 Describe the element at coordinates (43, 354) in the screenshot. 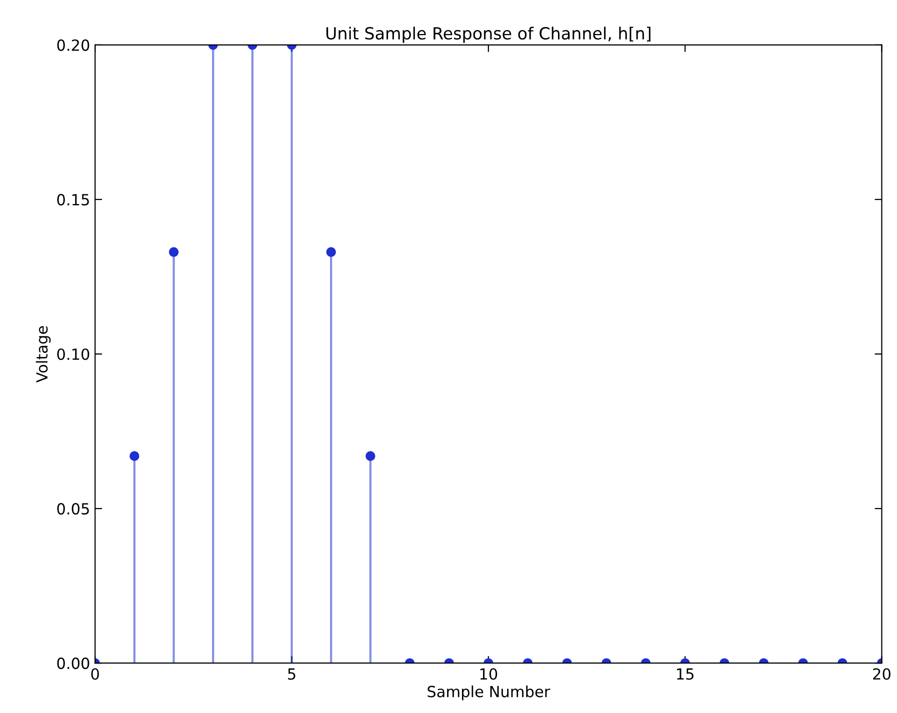

I see `y-axis-title: Voltage` at that location.